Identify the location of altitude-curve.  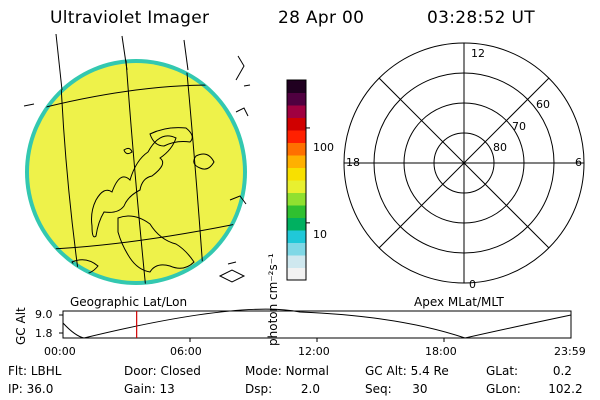
(317, 323).